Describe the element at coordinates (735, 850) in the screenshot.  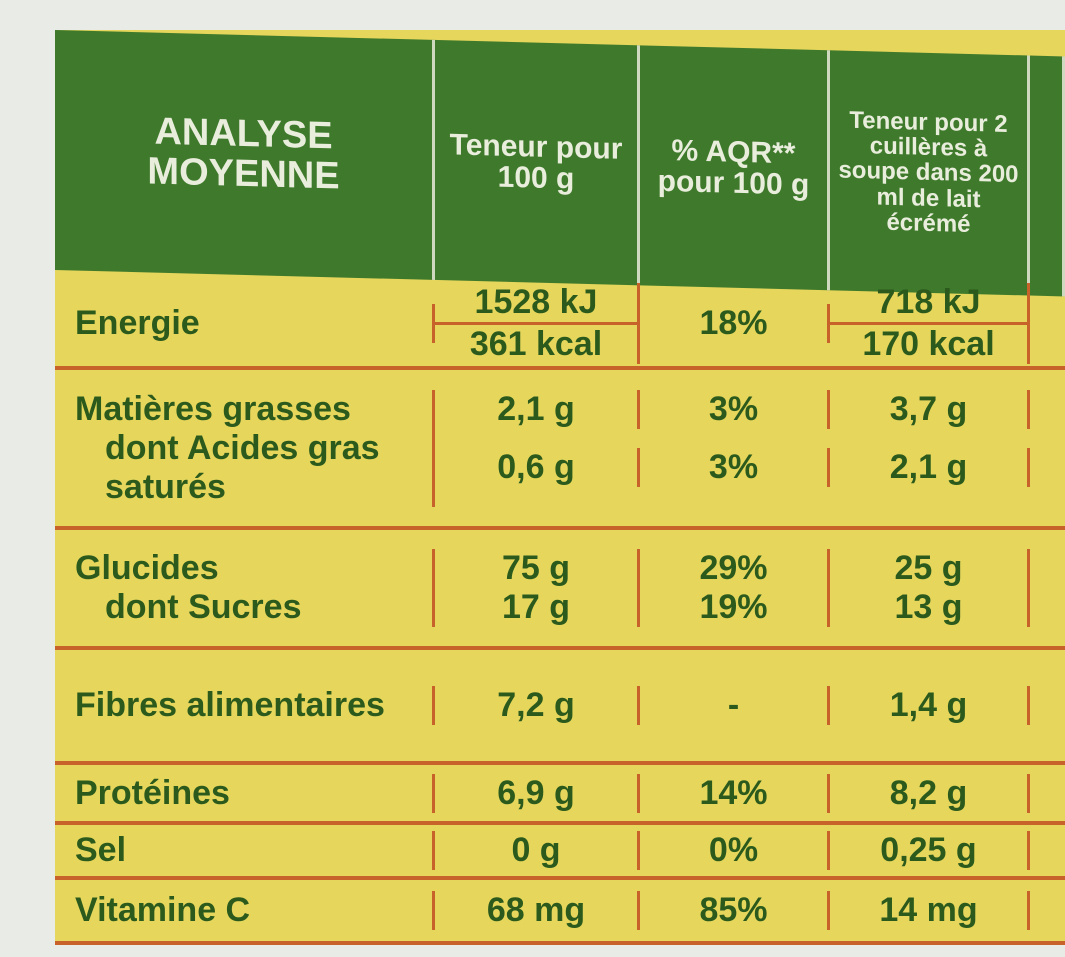
I see `cell: 0%` at that location.